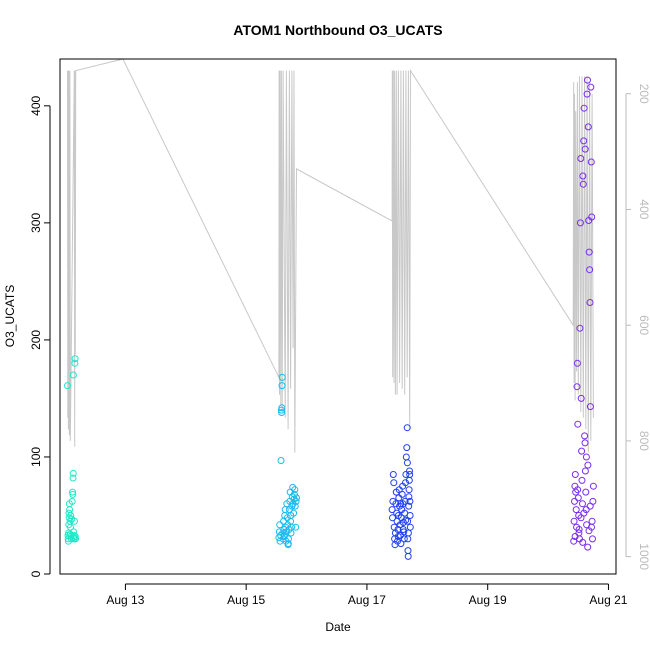 This screenshot has height=650, width=650. Describe the element at coordinates (337, 30) in the screenshot. I see `chart-title: ATOM1 Northbound O3_UCATS` at that location.